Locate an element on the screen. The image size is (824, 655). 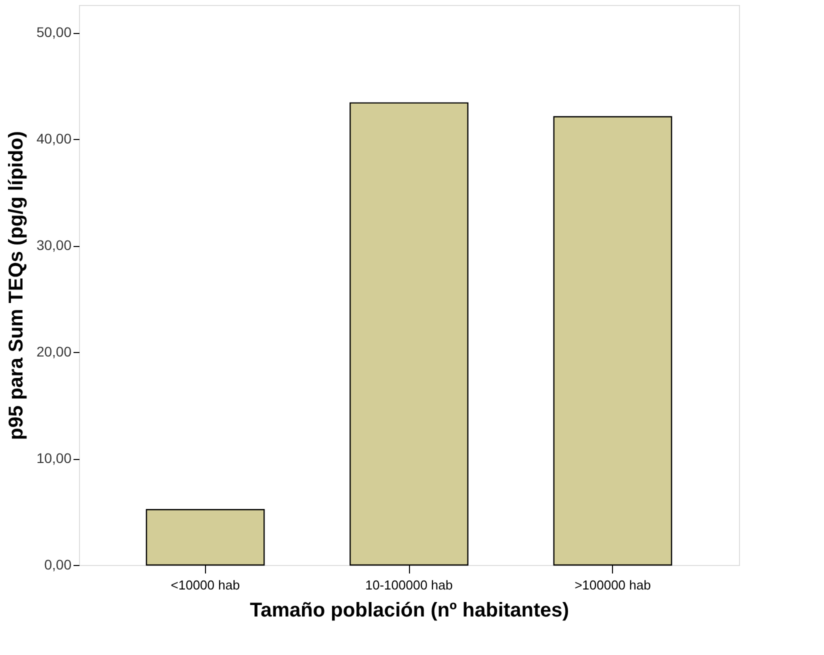
y-tick-label: 10,00 is located at coordinates (54, 458).